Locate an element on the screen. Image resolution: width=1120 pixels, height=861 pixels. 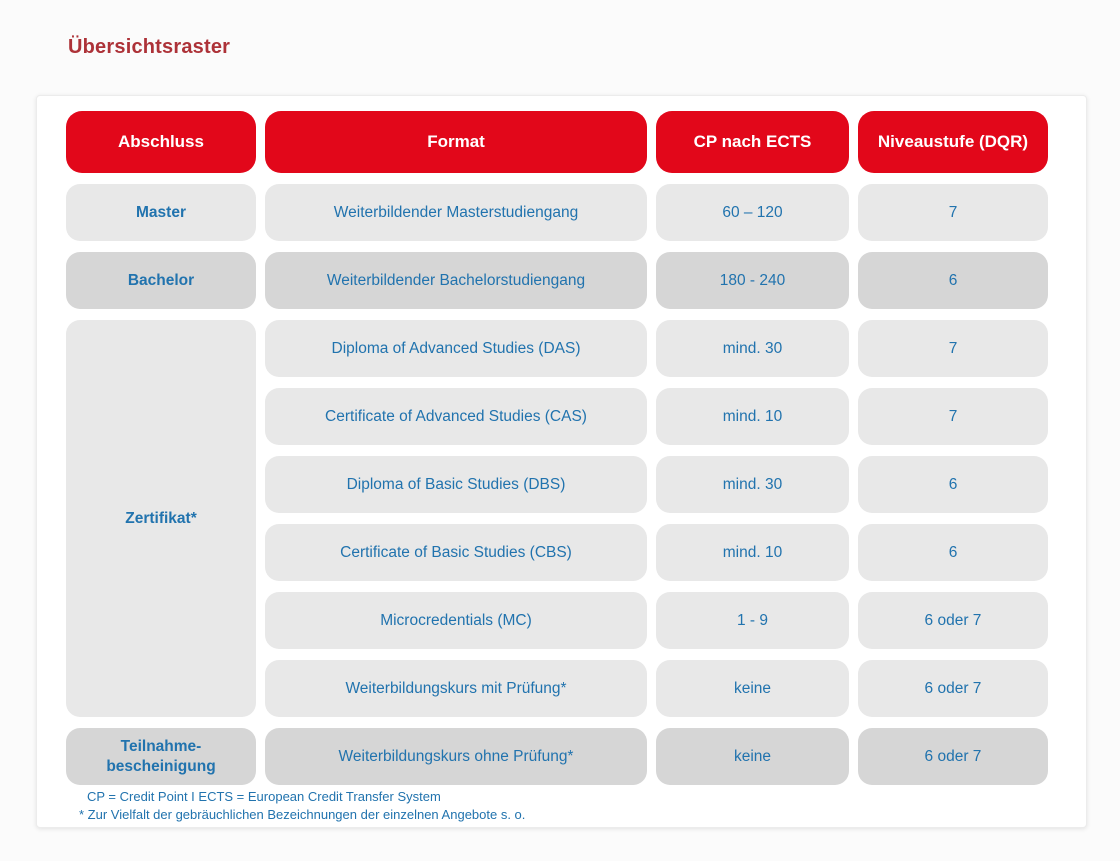
header-abschluss: Abschluss is located at coordinates (161, 142).